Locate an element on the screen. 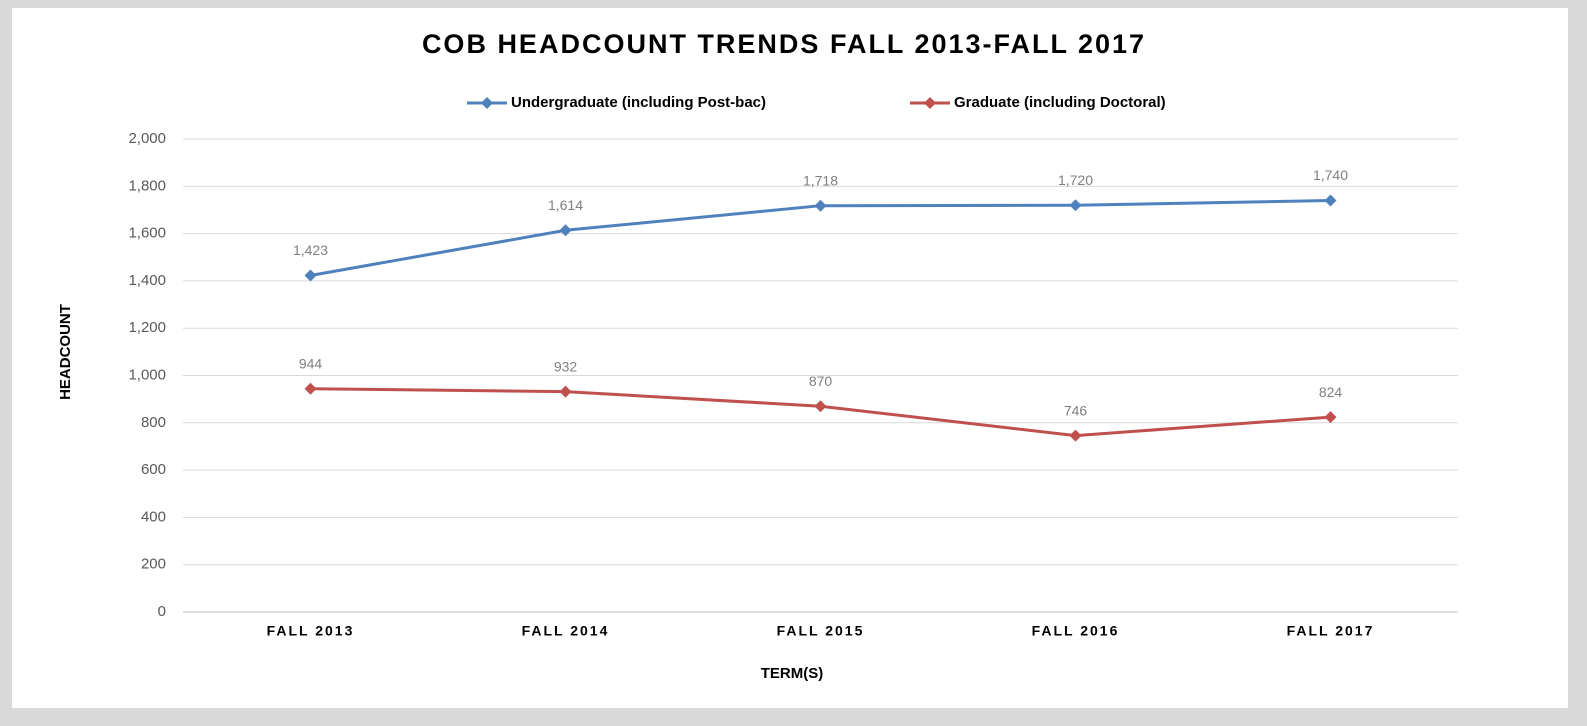  data-label: 870 is located at coordinates (821, 381).